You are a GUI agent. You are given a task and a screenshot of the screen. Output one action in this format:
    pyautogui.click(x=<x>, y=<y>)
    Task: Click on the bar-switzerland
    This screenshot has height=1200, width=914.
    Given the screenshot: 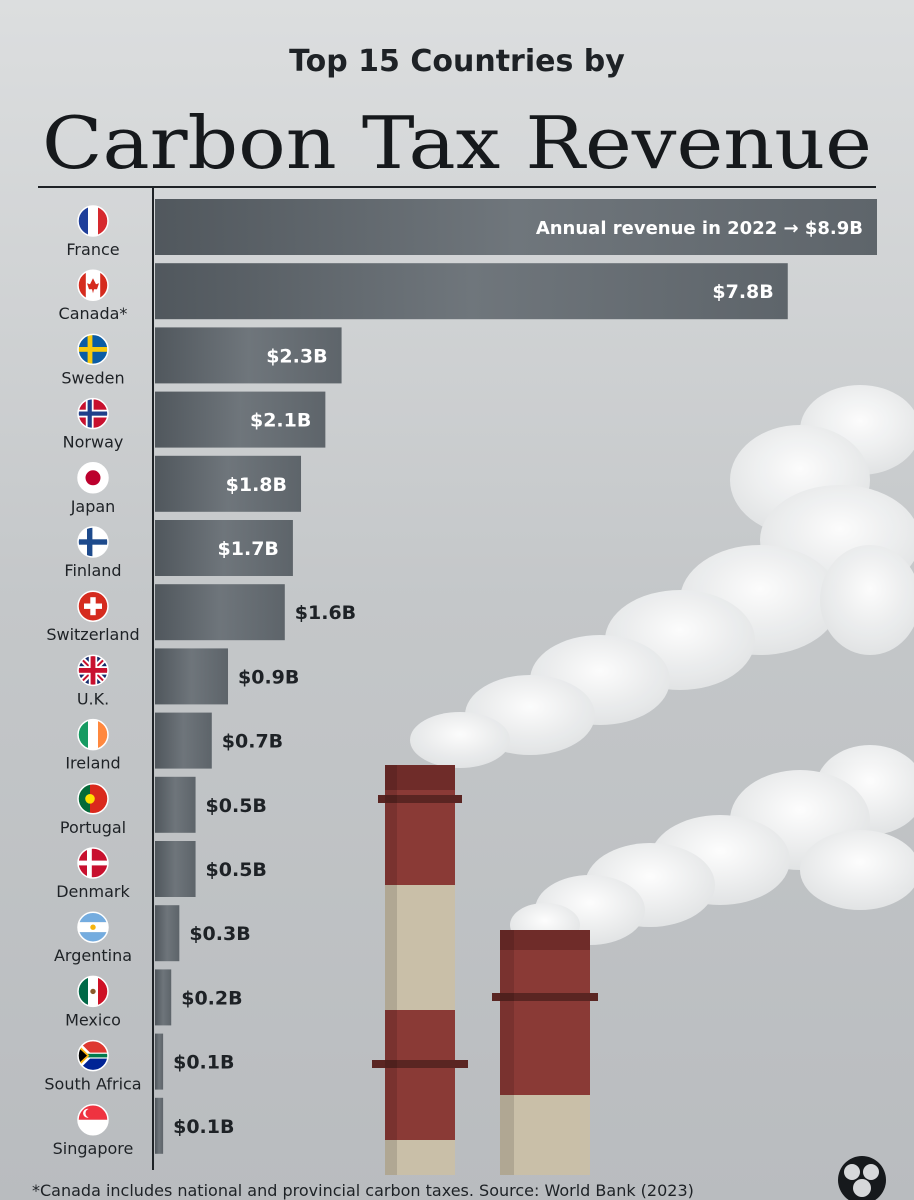 What is the action you would take?
    pyautogui.click(x=220, y=612)
    